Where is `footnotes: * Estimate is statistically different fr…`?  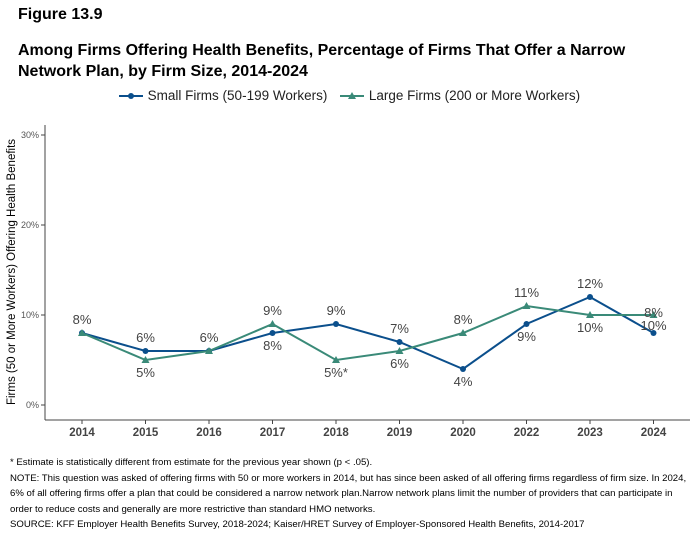 footnotes: * Estimate is statistically different fr… is located at coordinates (352, 494).